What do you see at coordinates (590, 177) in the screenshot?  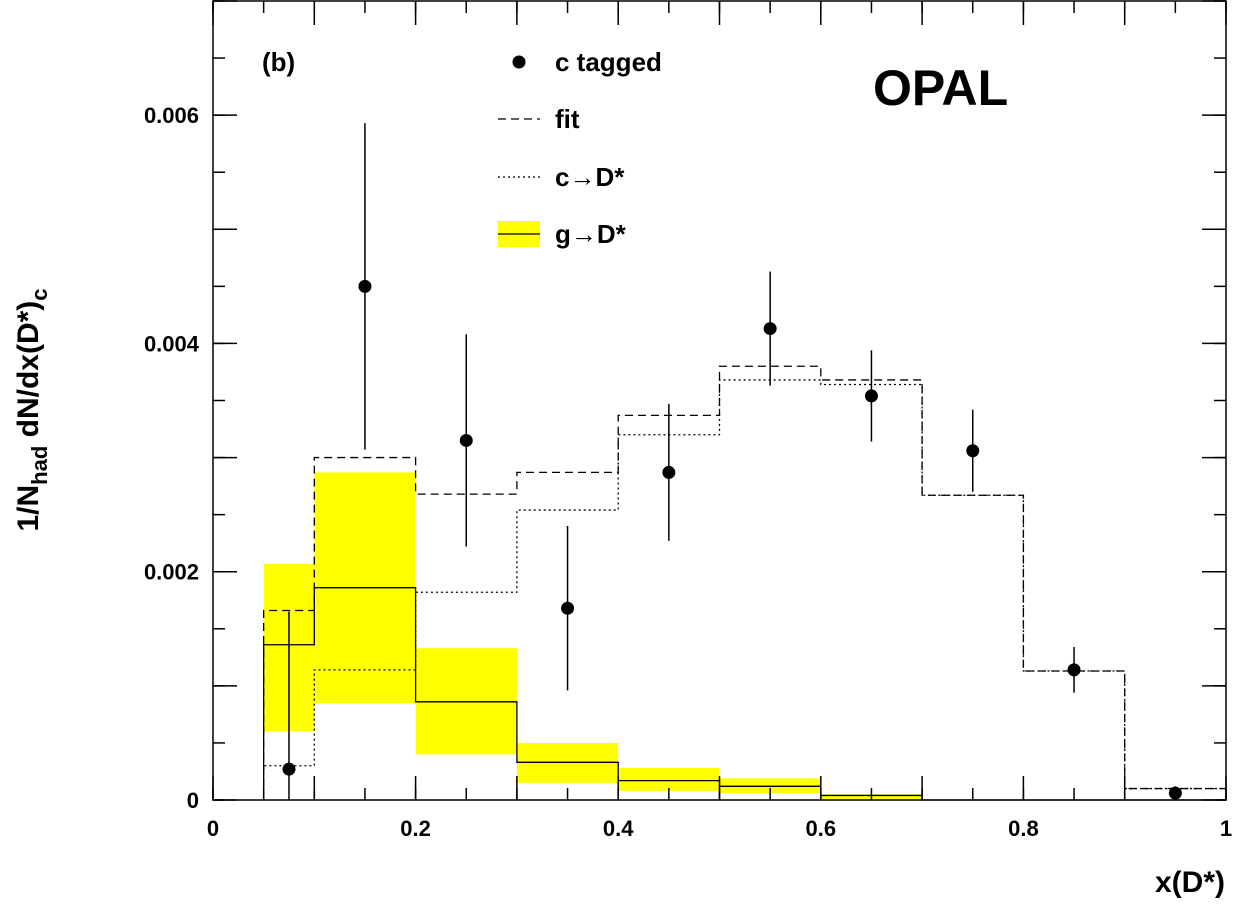 I see `legend-label-c: c→D*` at bounding box center [590, 177].